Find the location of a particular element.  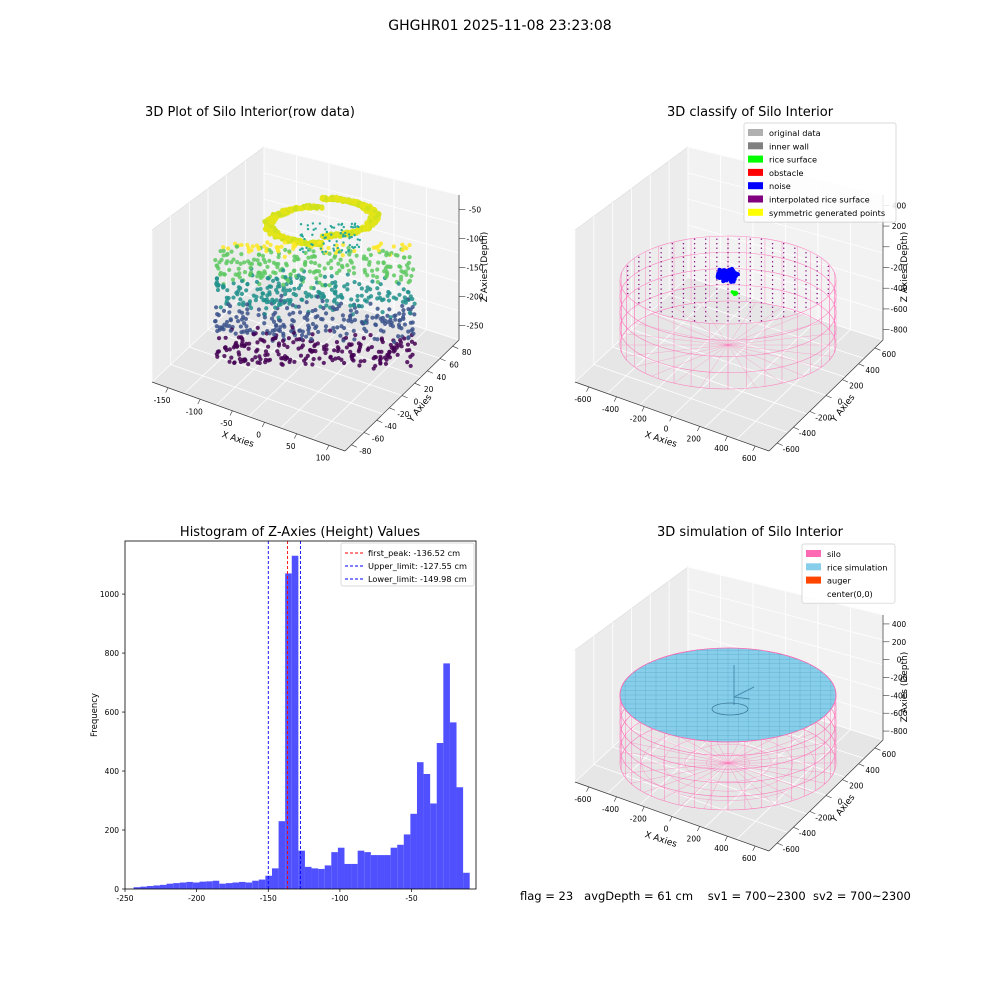

classify-y-tick is located at coordinates (780, 444).